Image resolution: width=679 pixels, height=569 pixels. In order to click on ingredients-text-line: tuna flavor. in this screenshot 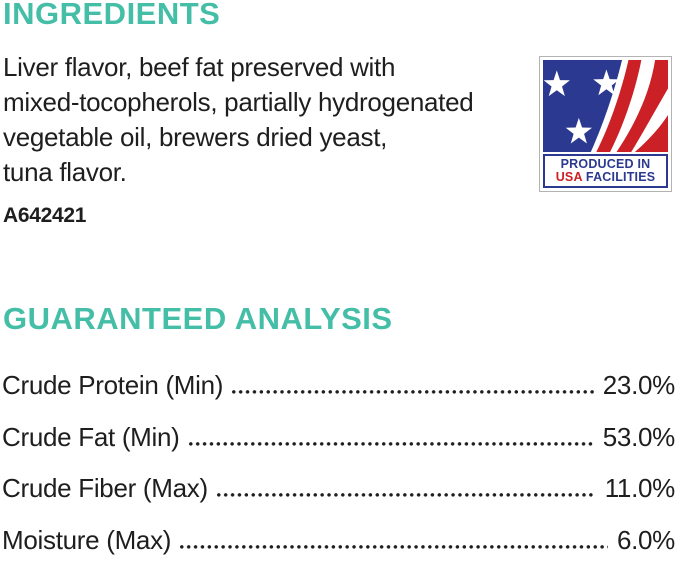, I will do `click(65, 172)`.